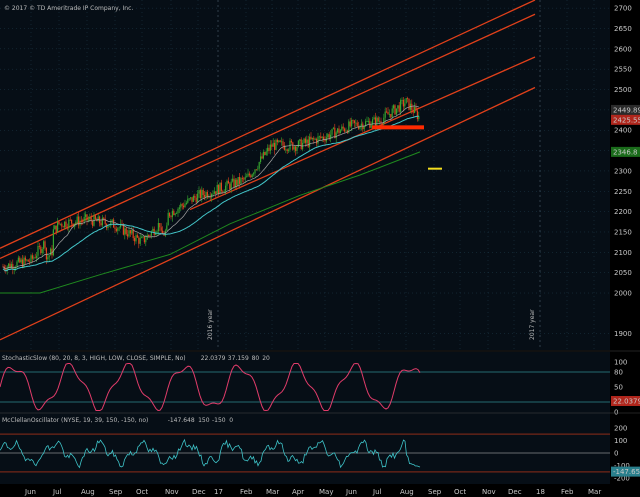 This screenshot has height=497, width=640. I want to click on mcc-value-text: -147.65, so click(626, 472).